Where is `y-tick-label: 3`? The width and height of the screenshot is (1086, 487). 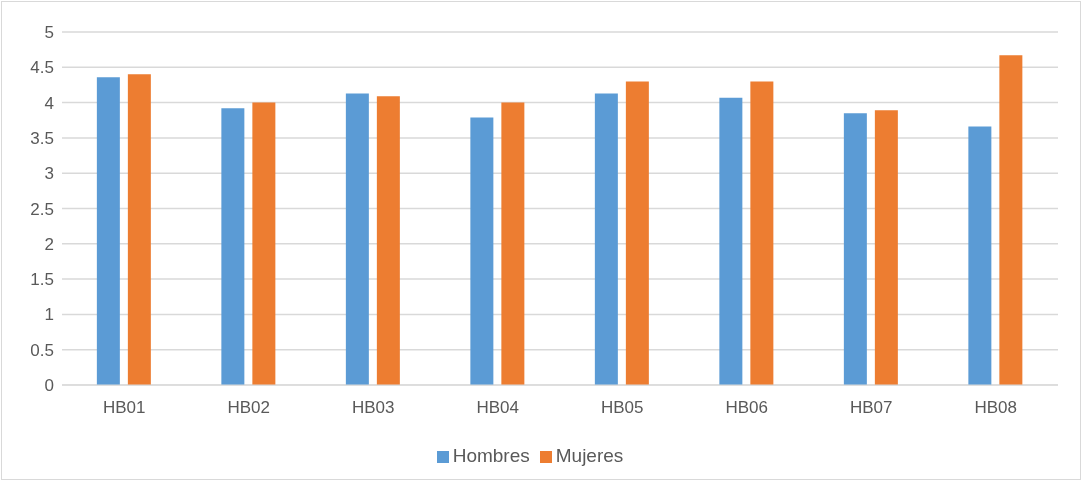 y-tick-label: 3 is located at coordinates (49, 174).